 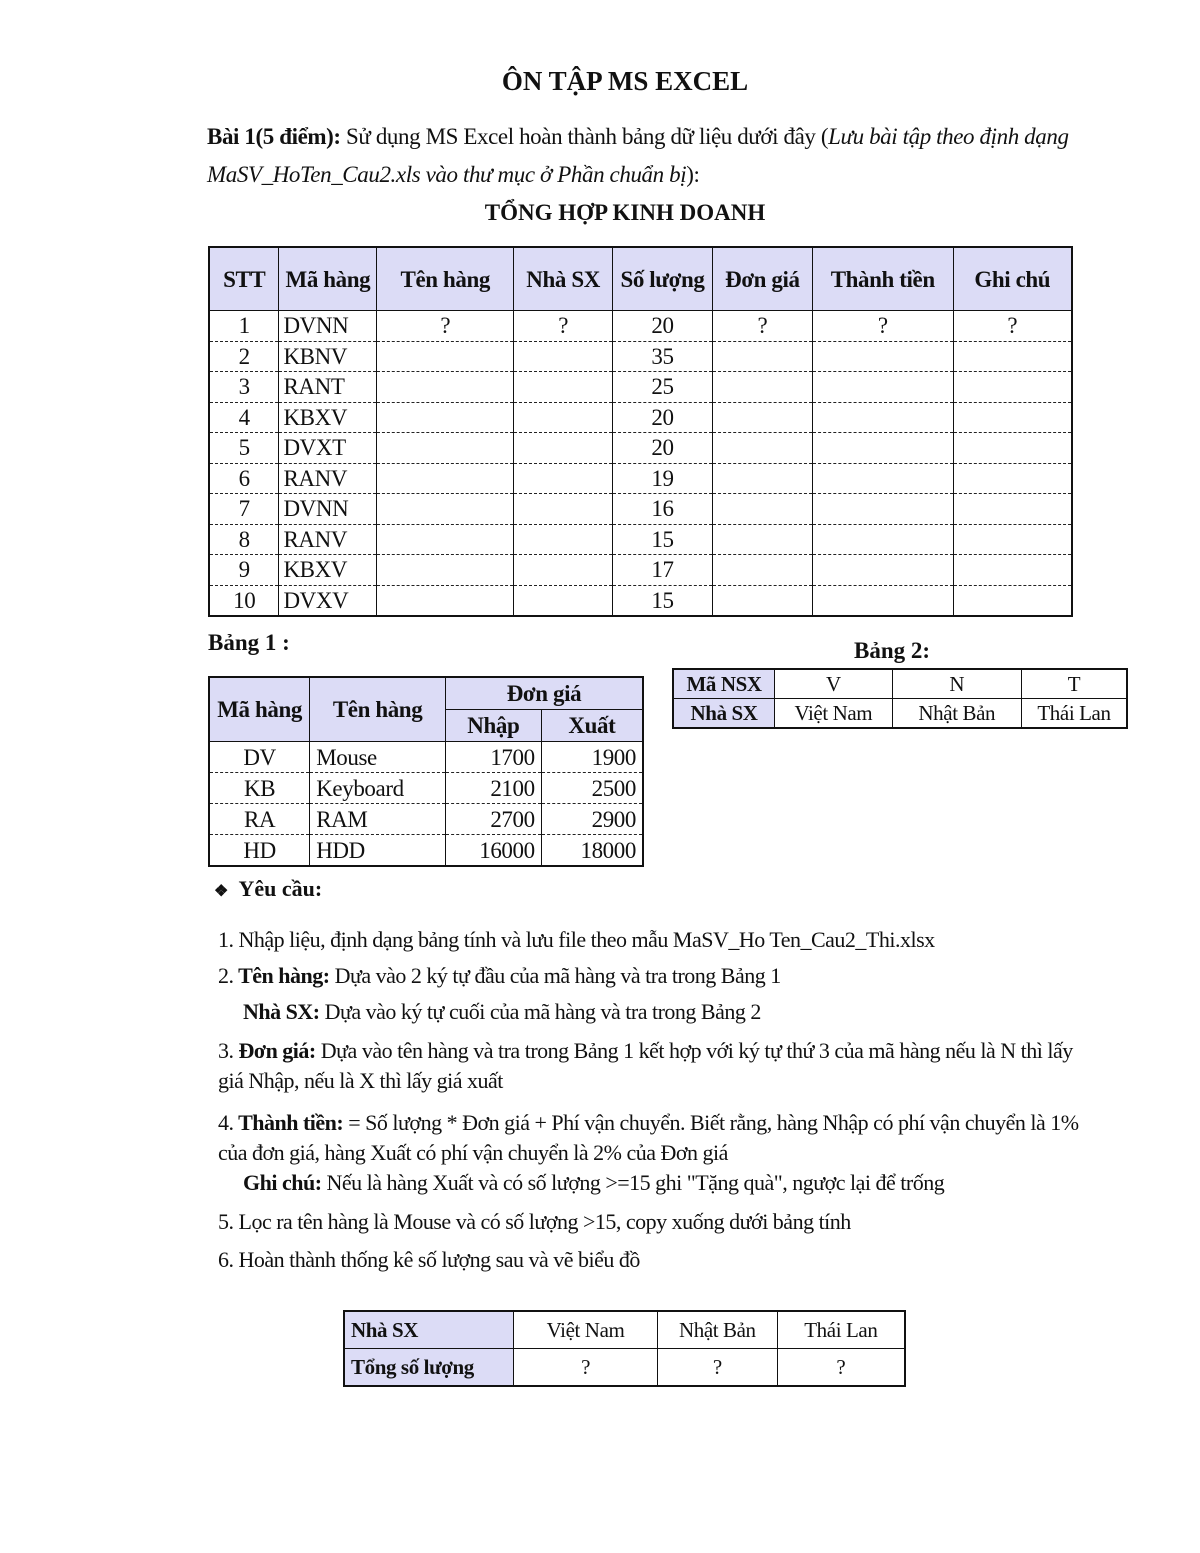 I want to click on table-cell: Nhật Bản, so click(x=717, y=1329).